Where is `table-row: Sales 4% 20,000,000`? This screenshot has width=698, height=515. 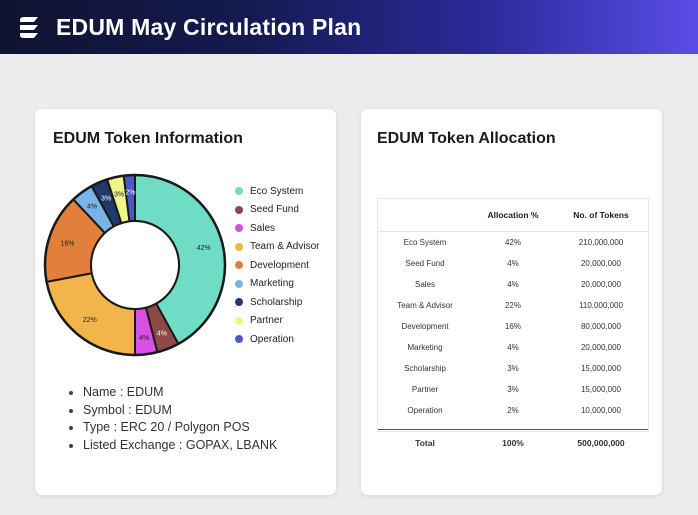
table-row: Sales 4% 20,000,000 is located at coordinates (513, 284).